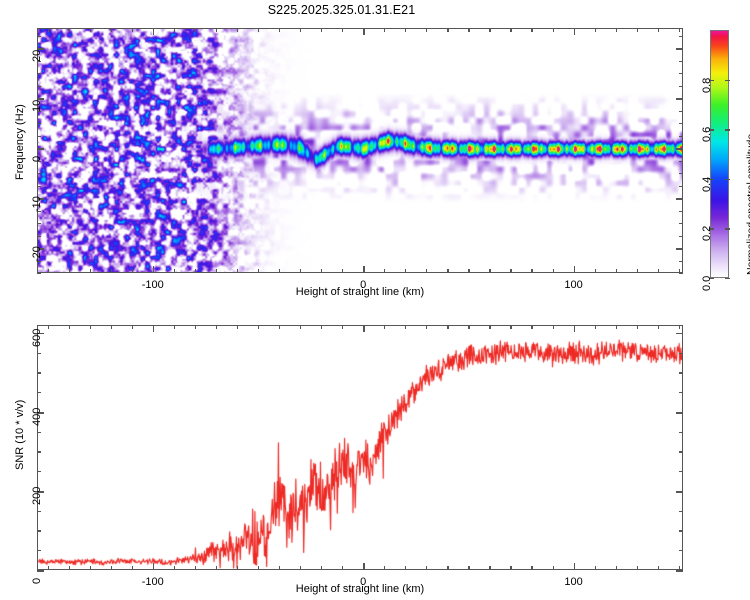  I want to click on tick-label: -20, so click(37, 254).